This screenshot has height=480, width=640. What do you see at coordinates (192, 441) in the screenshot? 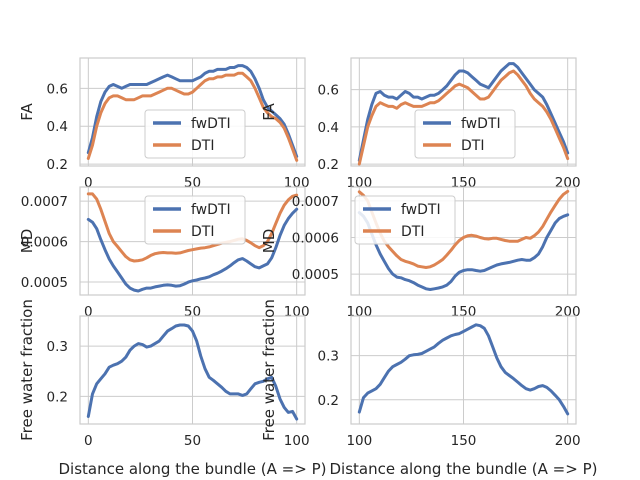
I see `x-tick-label: 50` at bounding box center [192, 441].